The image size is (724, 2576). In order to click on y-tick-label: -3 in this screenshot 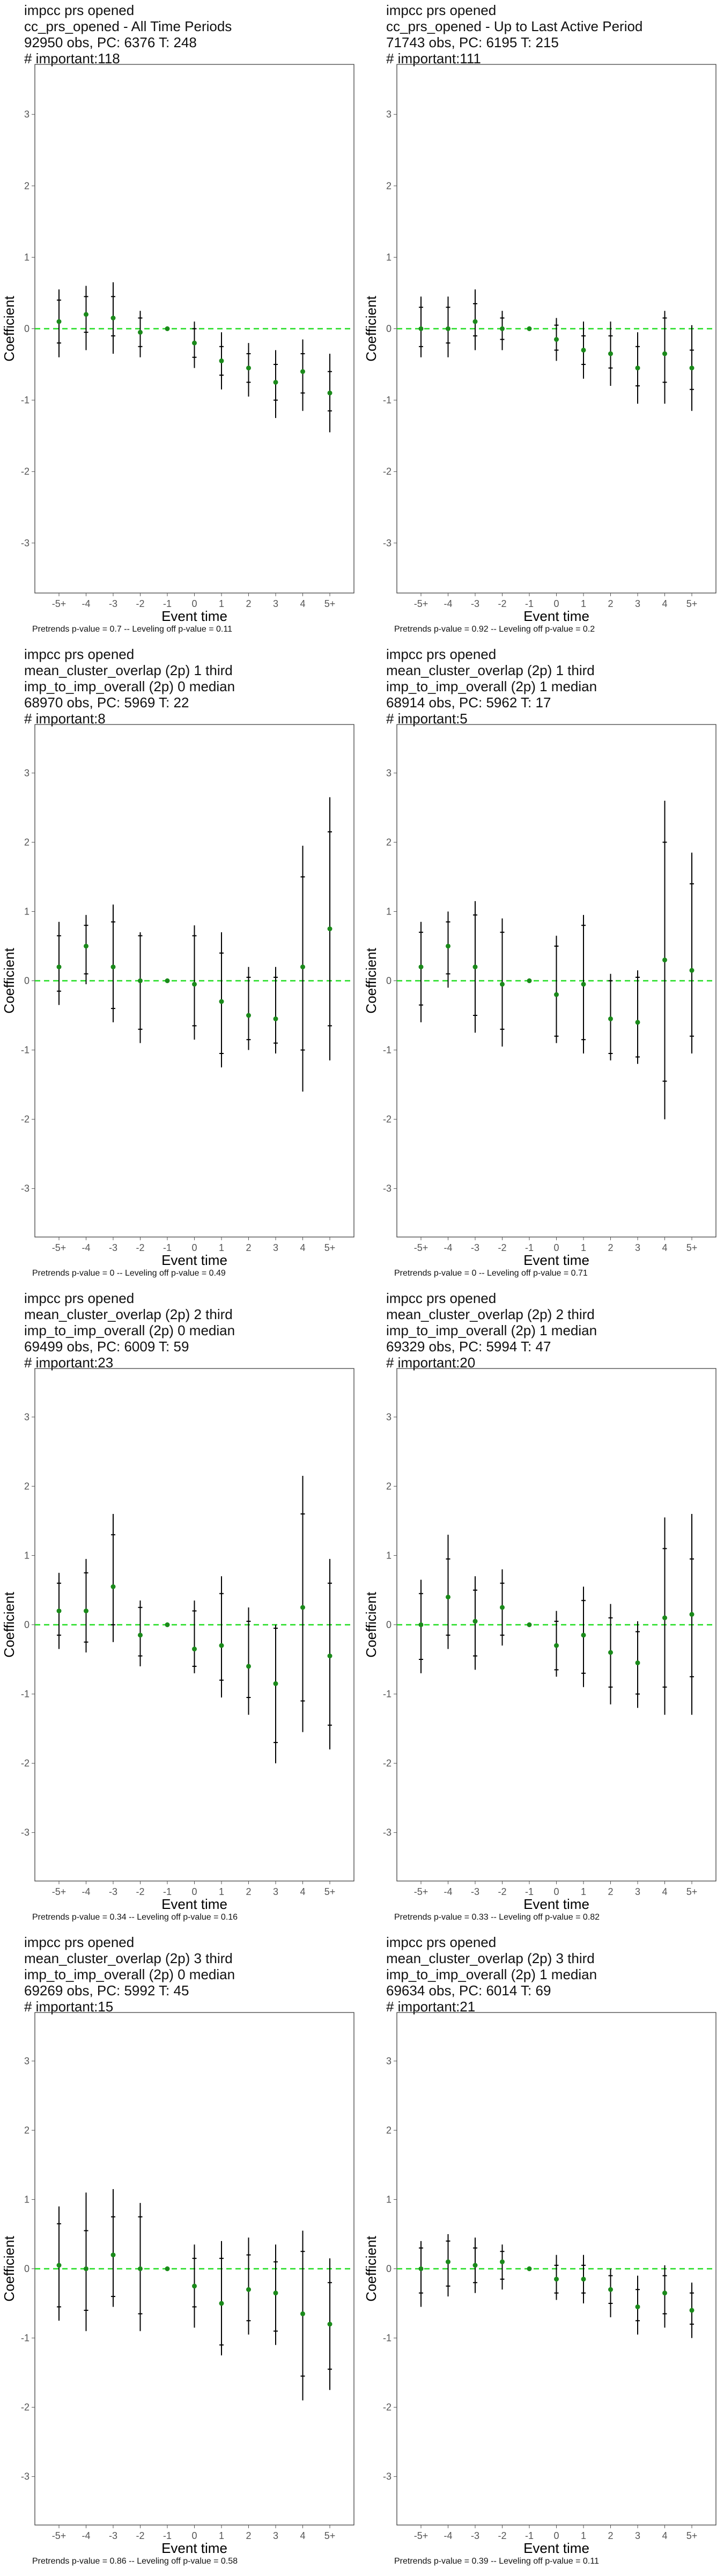, I will do `click(25, 2476)`.